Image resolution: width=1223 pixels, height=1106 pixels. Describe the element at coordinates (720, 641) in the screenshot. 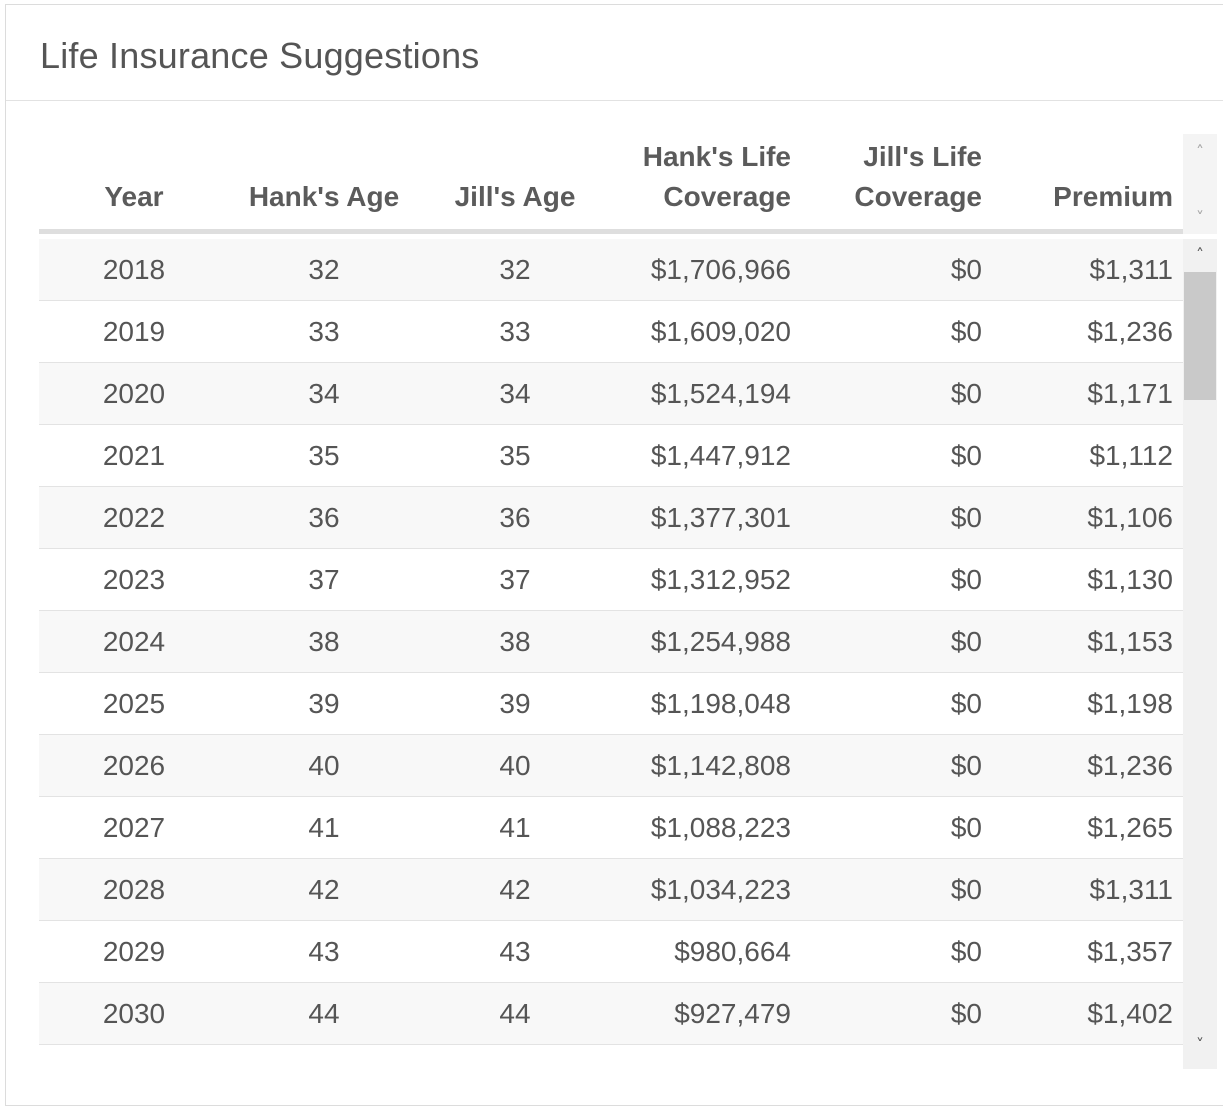

I see `cell-hank-coverage: $1,254,988` at that location.